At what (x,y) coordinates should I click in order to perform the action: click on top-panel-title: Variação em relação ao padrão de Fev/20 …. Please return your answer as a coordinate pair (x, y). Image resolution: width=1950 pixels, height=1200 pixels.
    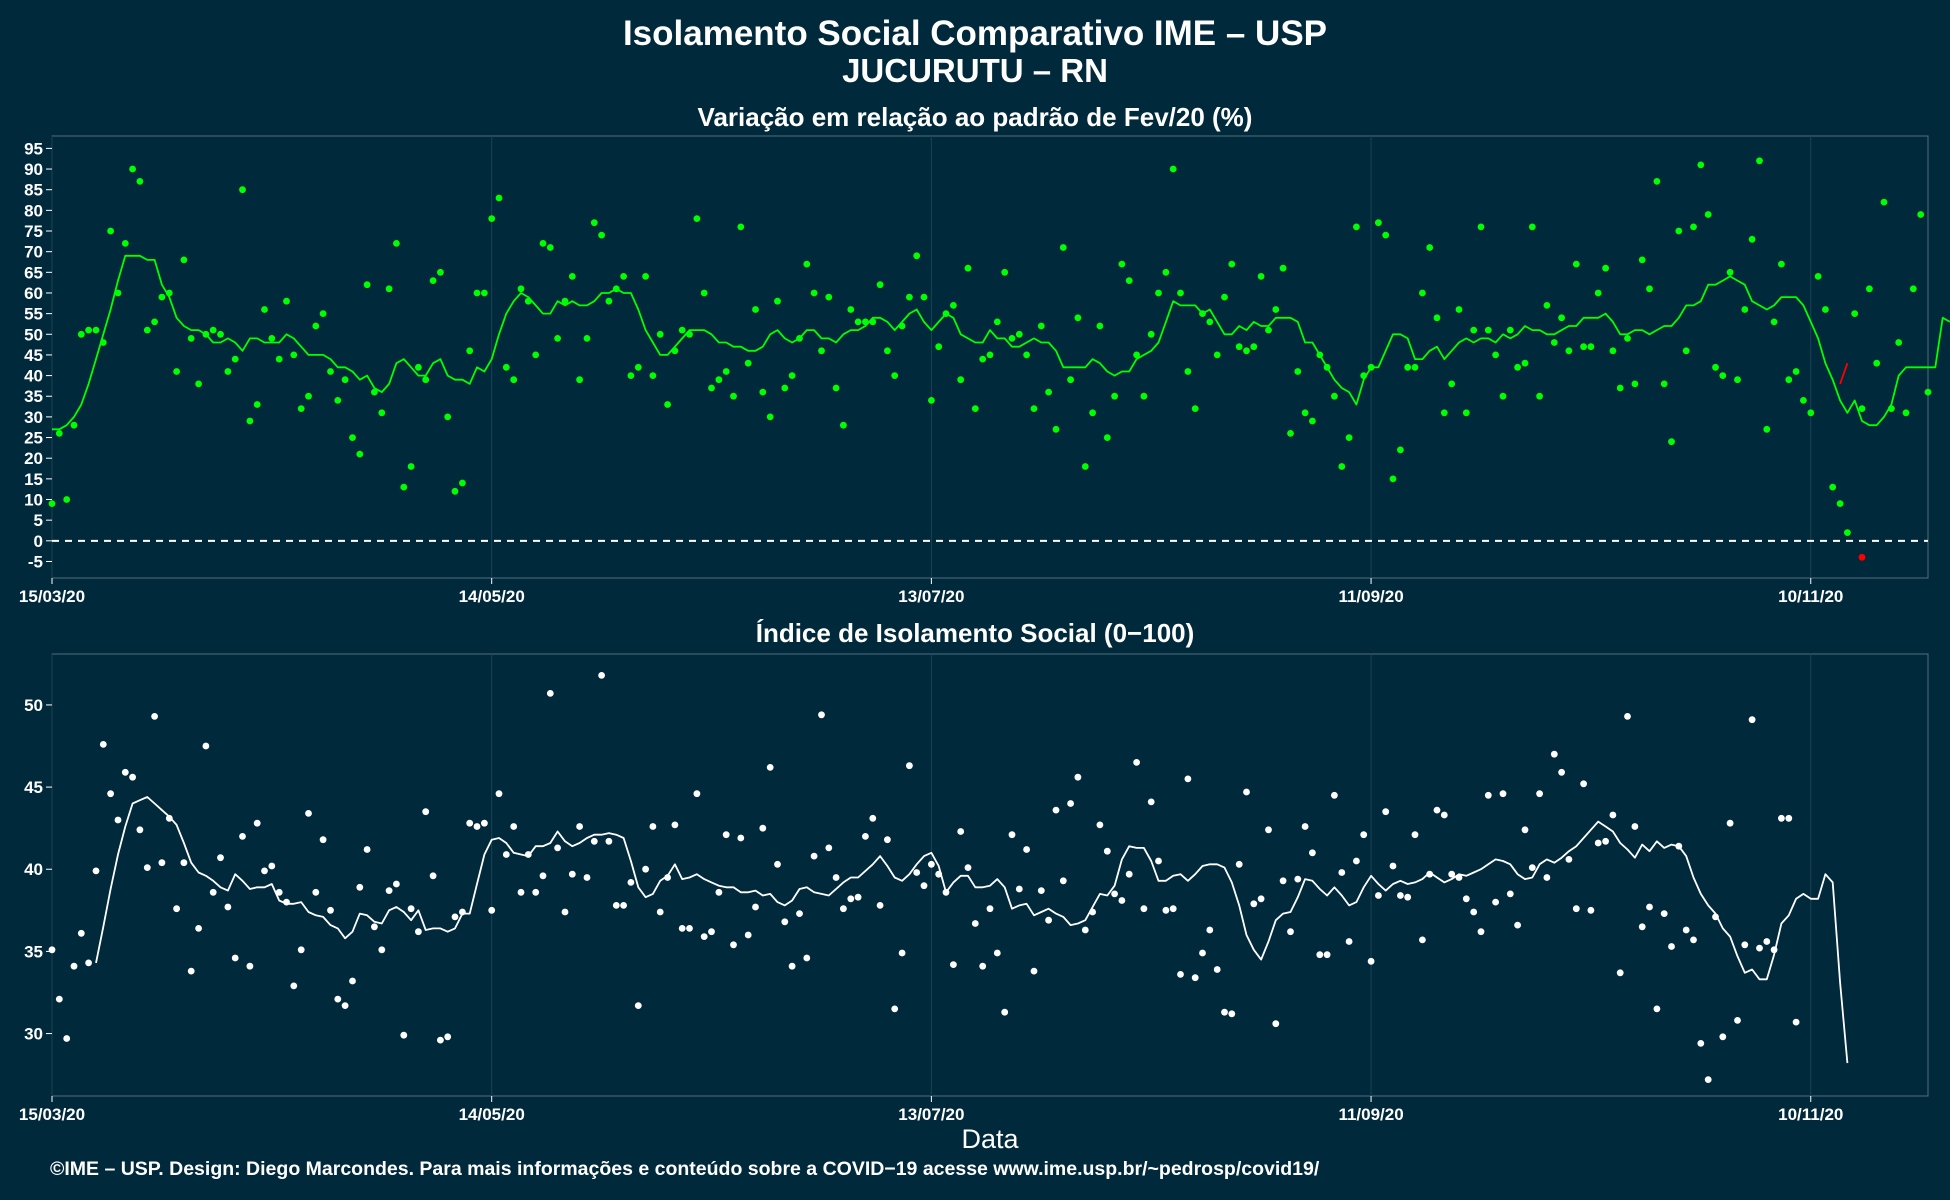
    Looking at the image, I should click on (975, 117).